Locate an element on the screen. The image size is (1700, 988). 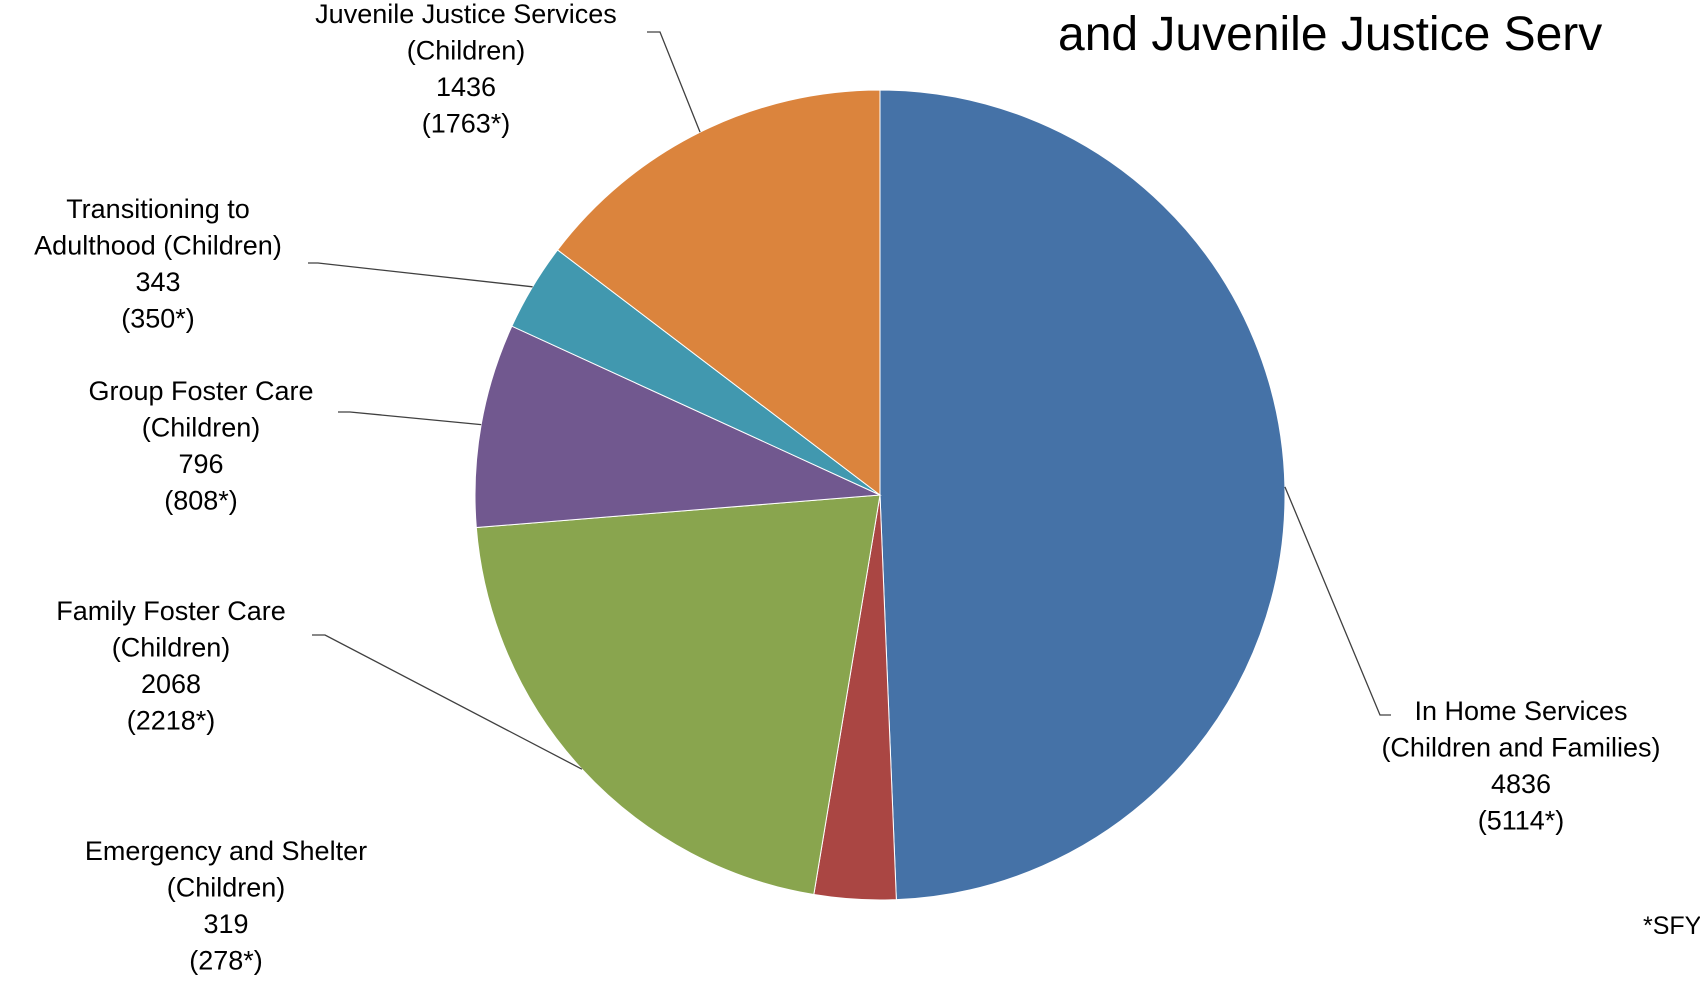
data-label-family-foster-care: Family Foster Care (Children) 2068 (2218*) is located at coordinates (171, 666).